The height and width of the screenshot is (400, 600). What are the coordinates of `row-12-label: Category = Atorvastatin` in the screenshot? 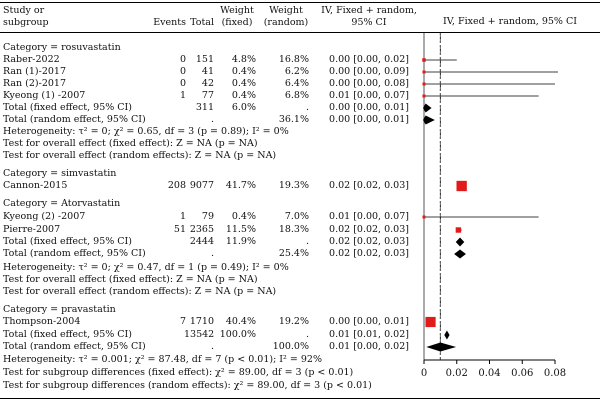 It's located at (62, 203).